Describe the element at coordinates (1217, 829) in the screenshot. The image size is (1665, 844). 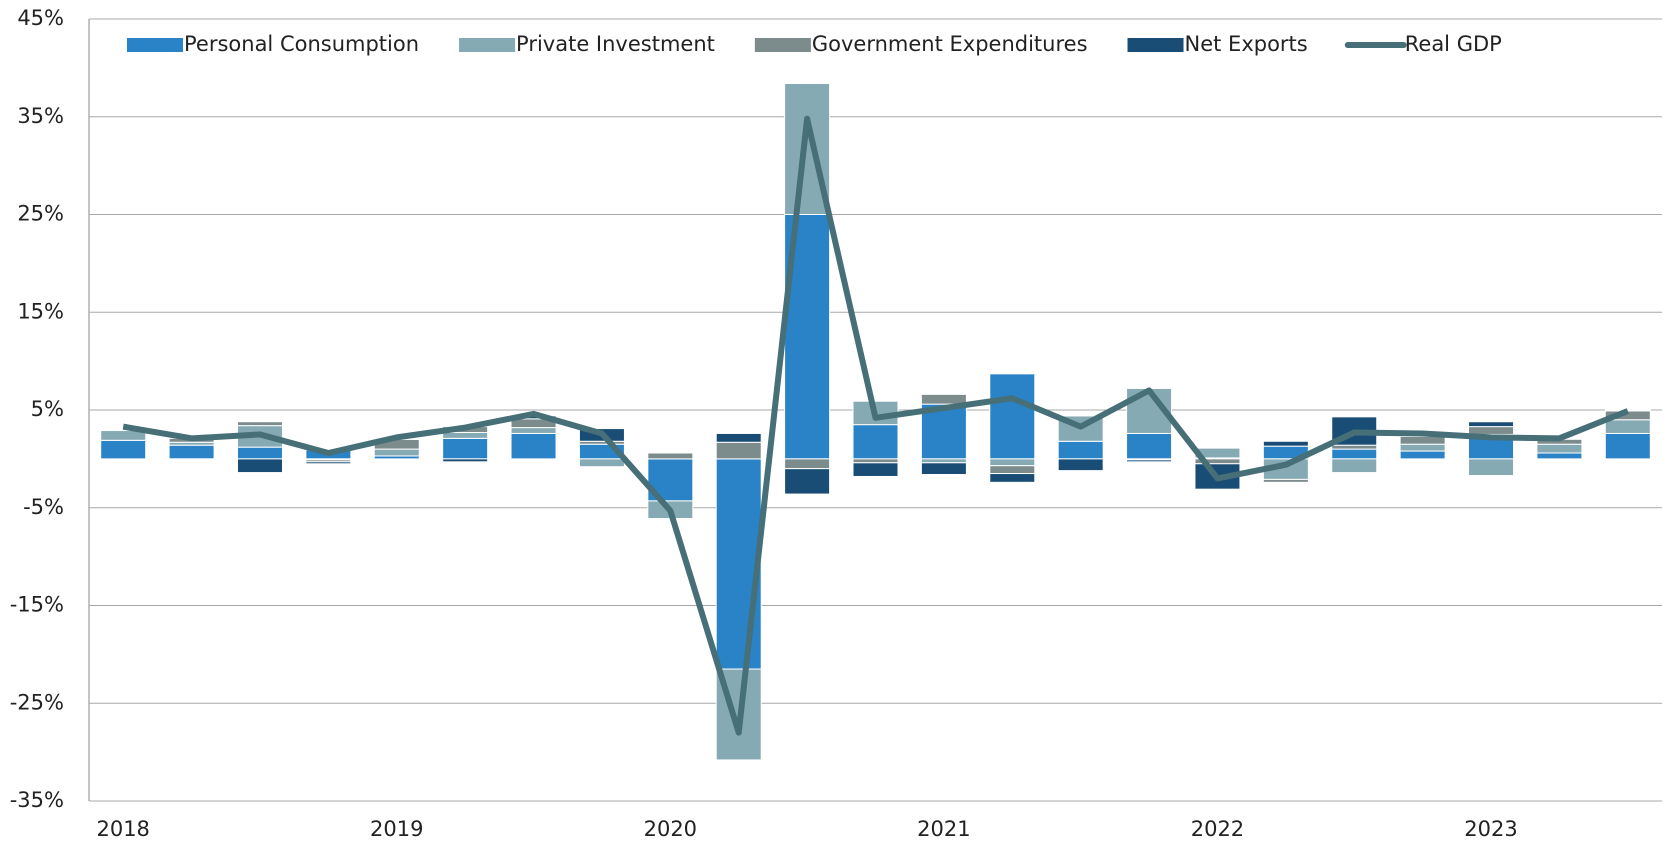
I see `x-tick-label: 2022` at that location.